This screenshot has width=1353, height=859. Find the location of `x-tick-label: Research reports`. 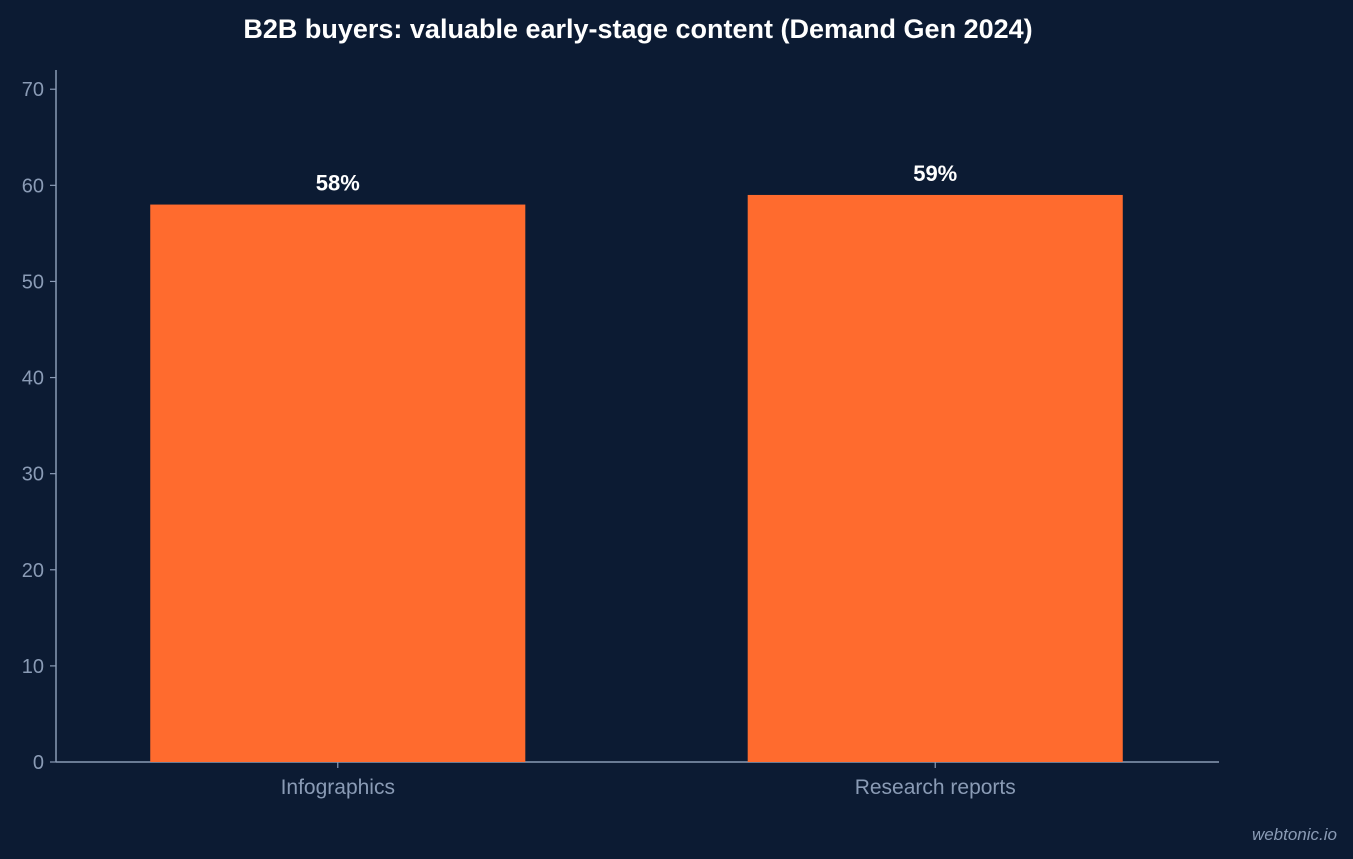

x-tick-label: Research reports is located at coordinates (935, 787).